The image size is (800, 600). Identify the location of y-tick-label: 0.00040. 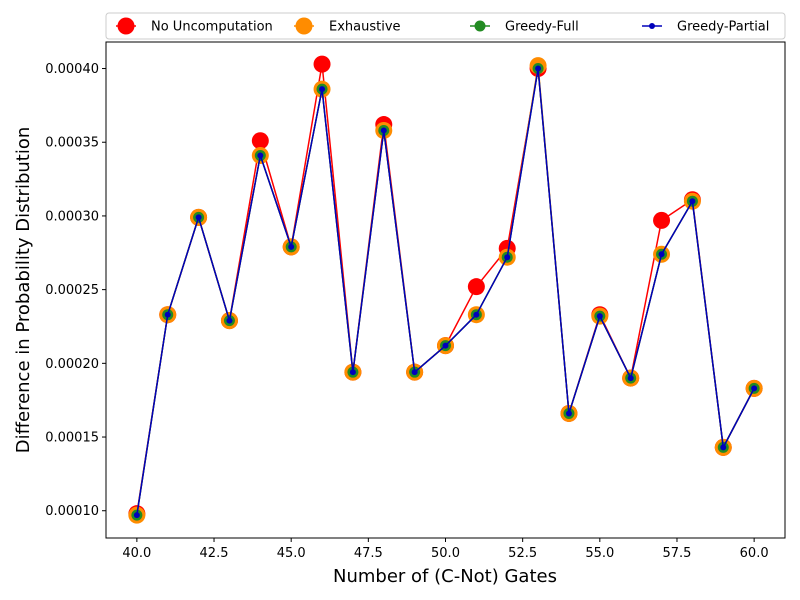
(72, 69).